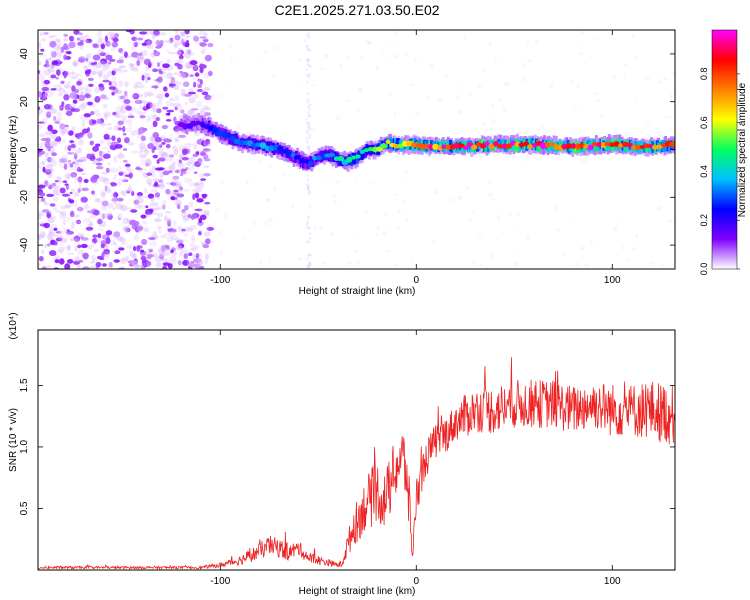 The image size is (750, 600). What do you see at coordinates (704, 122) in the screenshot?
I see `colorbar-tick-label: 0.6` at bounding box center [704, 122].